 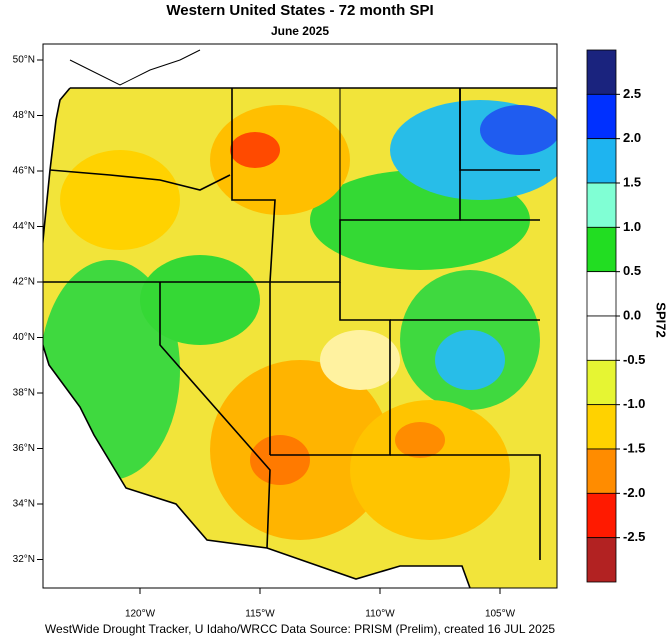 What do you see at coordinates (661, 319) in the screenshot?
I see `colorbar-title: SPI72` at bounding box center [661, 319].